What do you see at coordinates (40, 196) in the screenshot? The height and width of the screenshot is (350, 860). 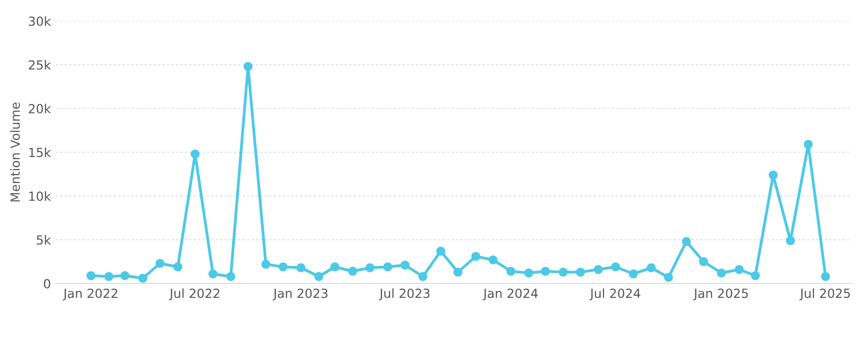 I see `y-tick-label: 10k` at bounding box center [40, 196].